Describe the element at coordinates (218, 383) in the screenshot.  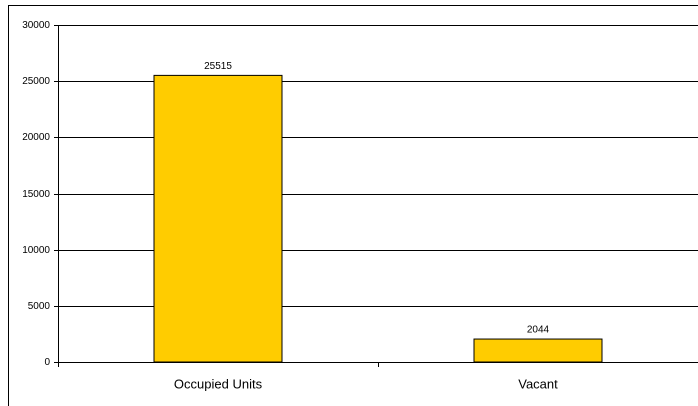
I see `x-tick-label: Occupied Units` at that location.